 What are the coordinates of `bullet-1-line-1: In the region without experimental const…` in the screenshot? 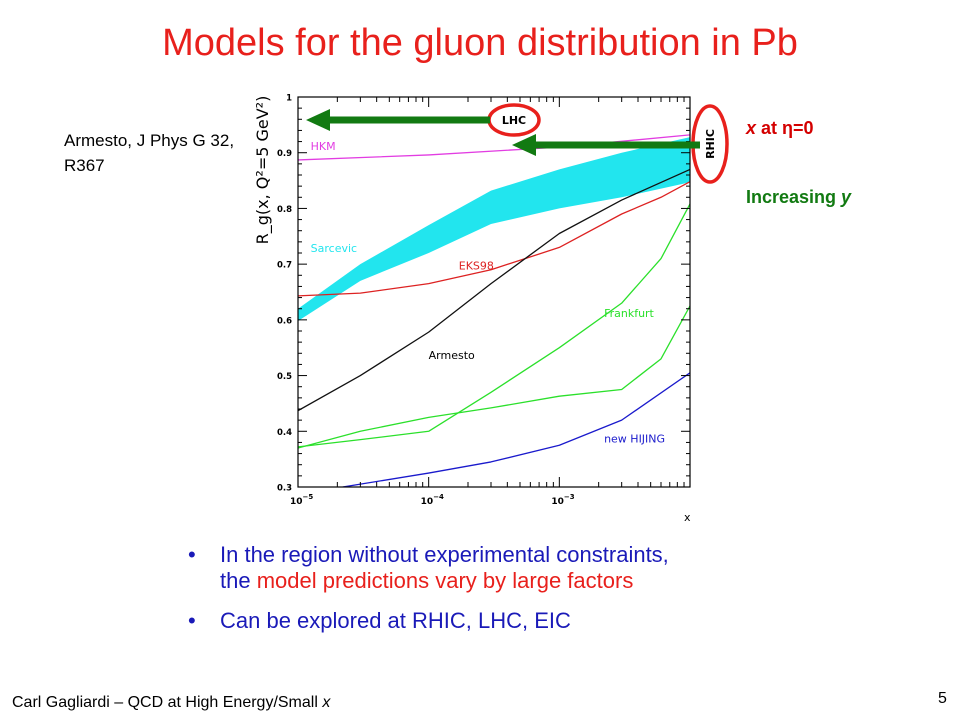 It's located at (444, 554).